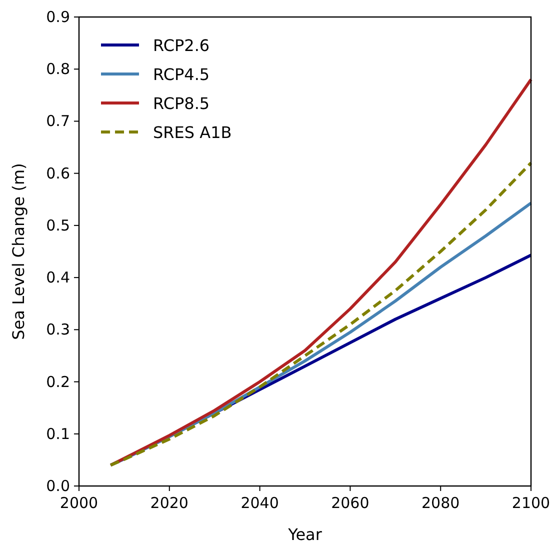 The image size is (553, 549). I want to click on x-tick-label: 2040, so click(259, 503).